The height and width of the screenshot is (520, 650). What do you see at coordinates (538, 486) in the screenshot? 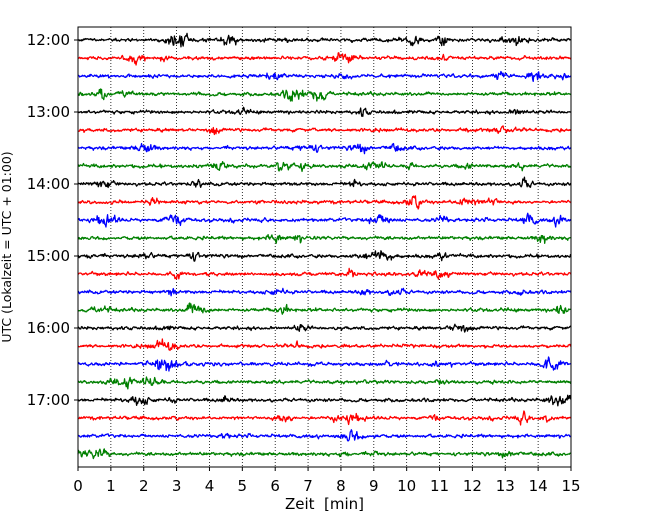
I see `x-tick-label: 14` at bounding box center [538, 486].